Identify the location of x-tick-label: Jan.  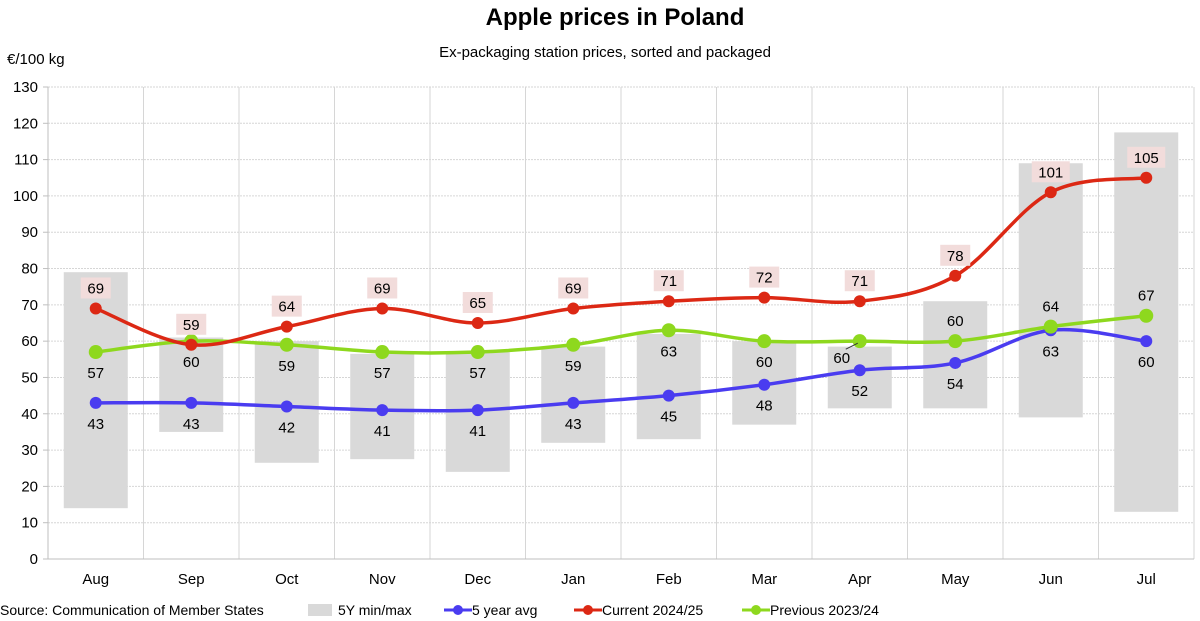
(573, 579).